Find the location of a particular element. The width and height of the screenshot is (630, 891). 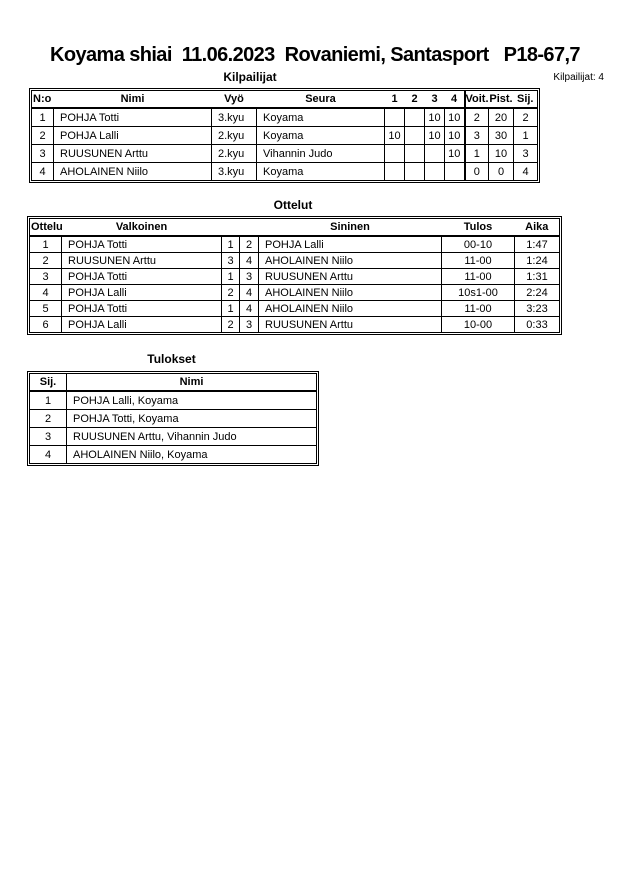

cell: AHOLAINEN Niilo, Koyama is located at coordinates (191, 454).